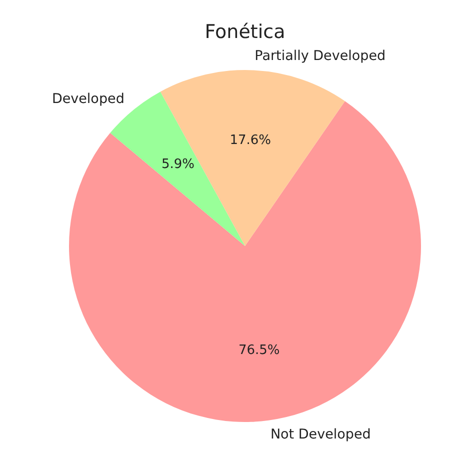  I want to click on slice-label: Not Developed, so click(320, 434).